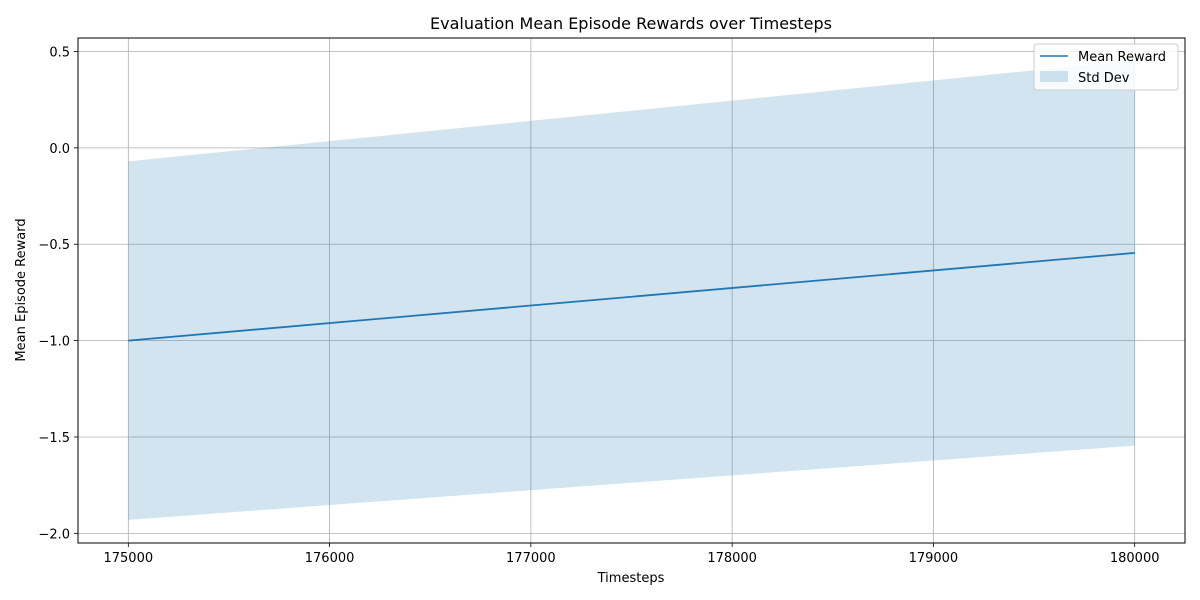 The width and height of the screenshot is (1200, 600). I want to click on legend-box, so click(1106, 67).